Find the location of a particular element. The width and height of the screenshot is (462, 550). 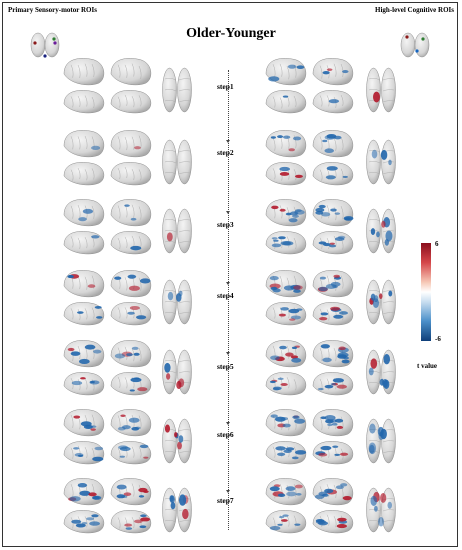

step-label-4: step4 is located at coordinates (225, 295).